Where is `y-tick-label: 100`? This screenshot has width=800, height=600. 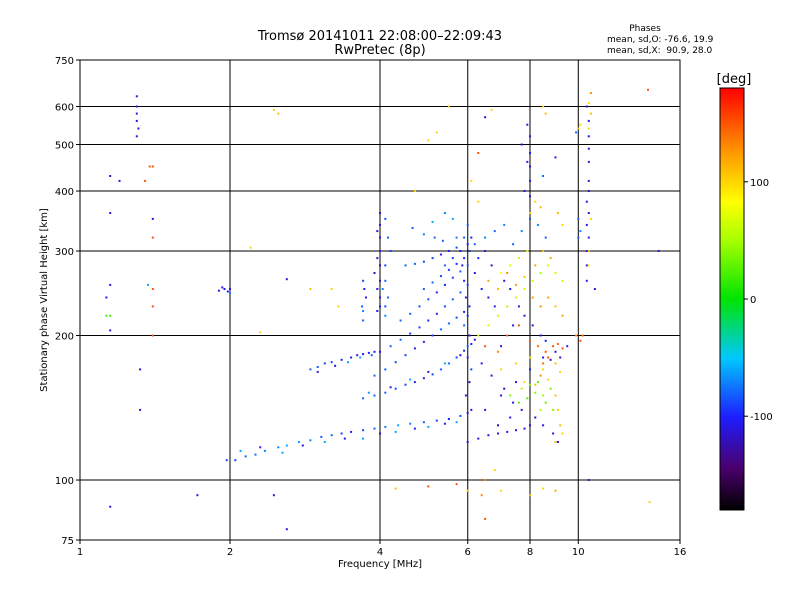
y-tick-label: 100 is located at coordinates (64, 481).